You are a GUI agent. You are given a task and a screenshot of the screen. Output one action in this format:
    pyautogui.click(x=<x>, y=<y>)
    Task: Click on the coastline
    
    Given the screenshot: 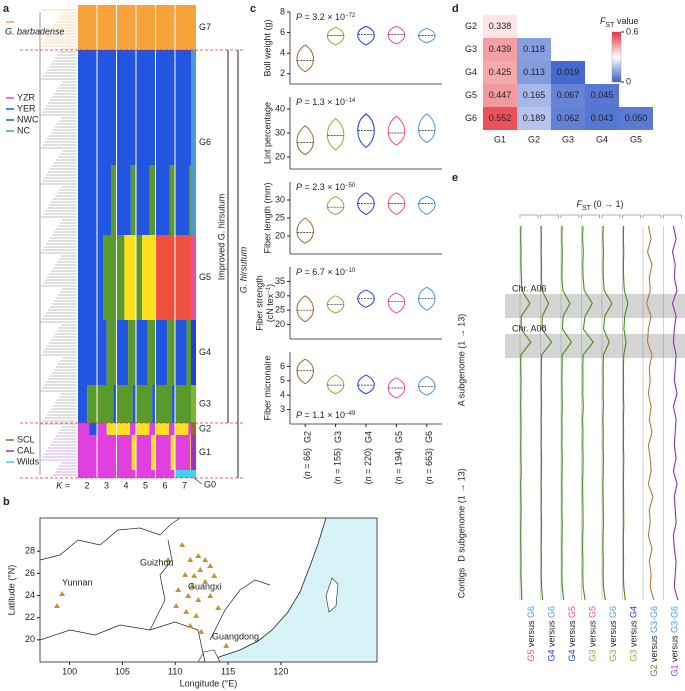 What is the action you would take?
    pyautogui.click(x=265, y=590)
    